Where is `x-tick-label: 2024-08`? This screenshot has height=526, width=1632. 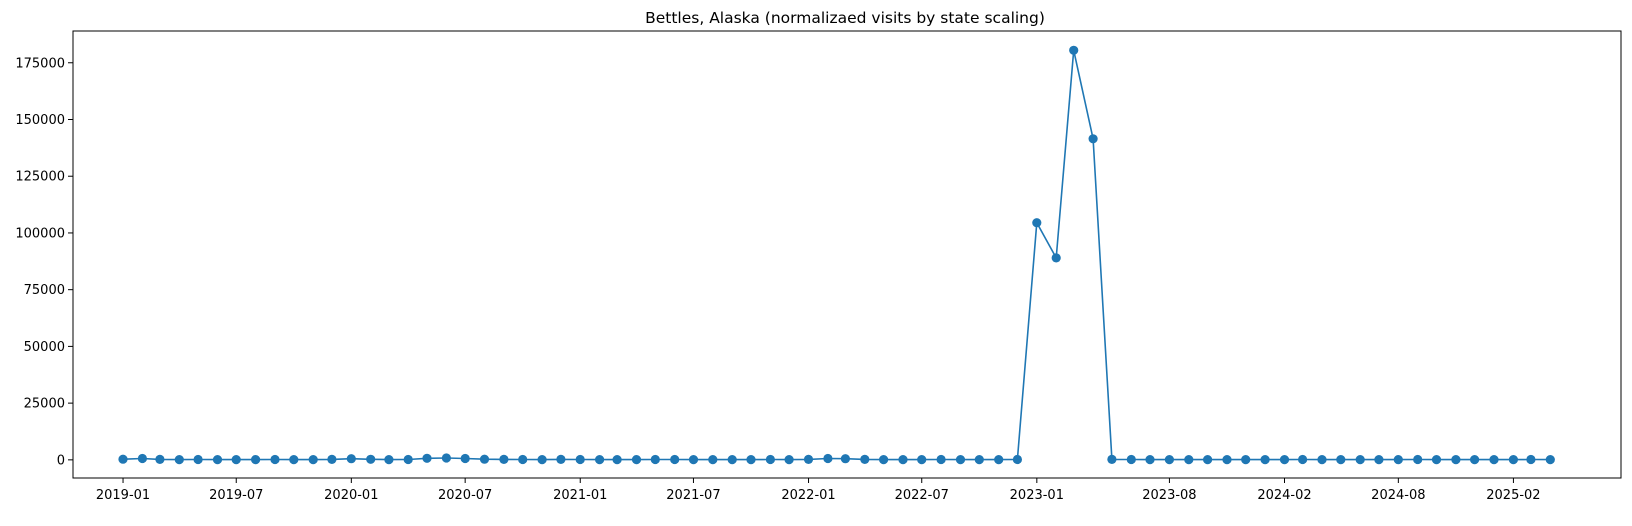 x-tick-label: 2024-08 is located at coordinates (1398, 495).